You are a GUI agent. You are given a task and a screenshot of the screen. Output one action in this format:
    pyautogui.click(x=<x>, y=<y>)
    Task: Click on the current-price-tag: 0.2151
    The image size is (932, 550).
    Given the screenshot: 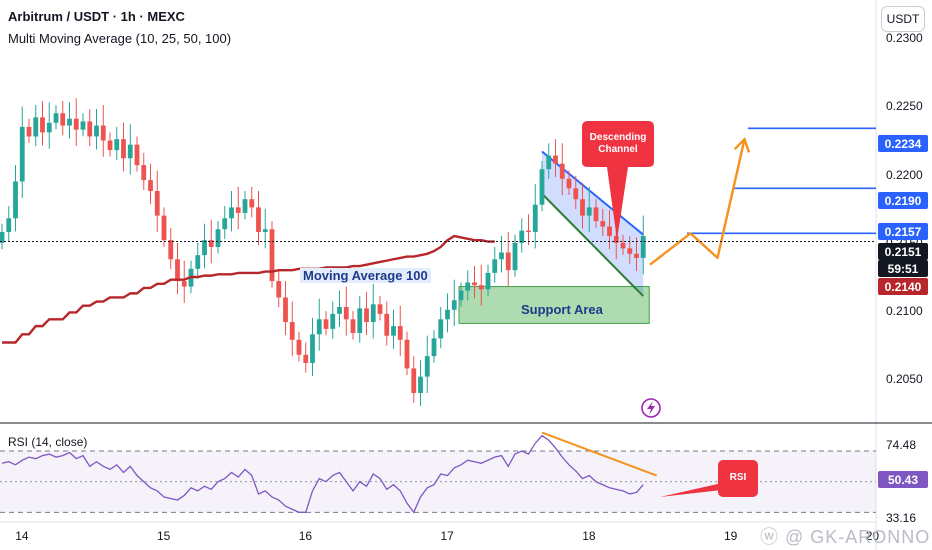 What is the action you would take?
    pyautogui.click(x=903, y=251)
    